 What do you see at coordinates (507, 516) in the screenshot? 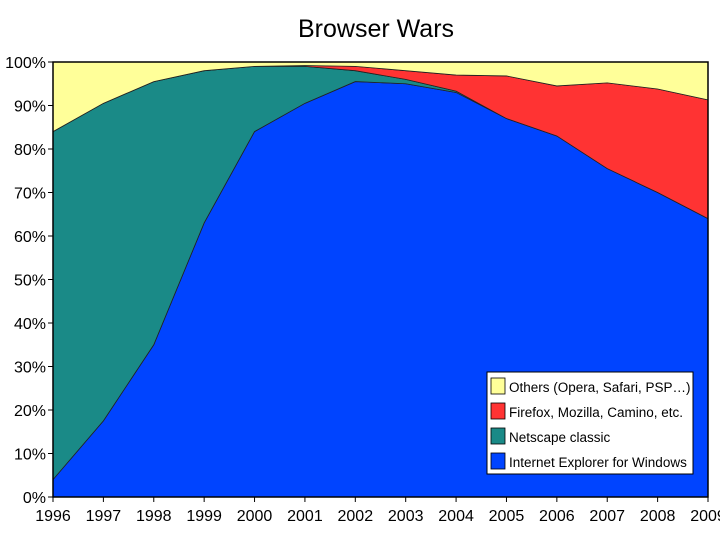
I see `x-tick-label: 2005` at bounding box center [507, 516].